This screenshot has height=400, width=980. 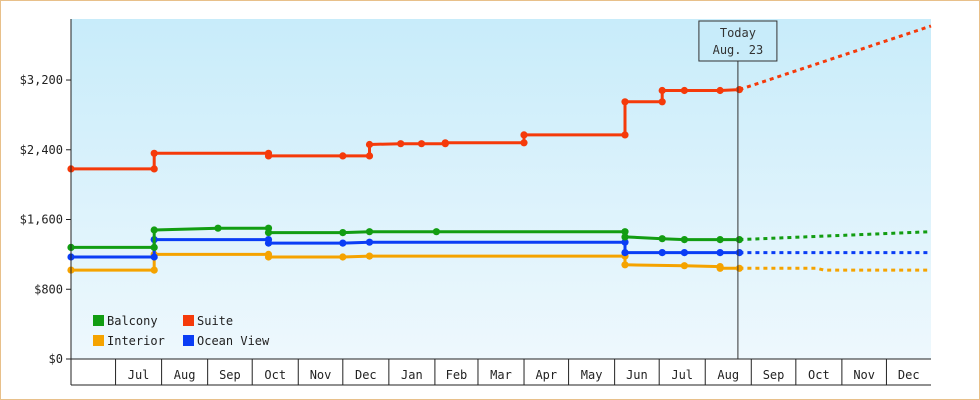 I want to click on x-tick-label: May, so click(x=592, y=375).